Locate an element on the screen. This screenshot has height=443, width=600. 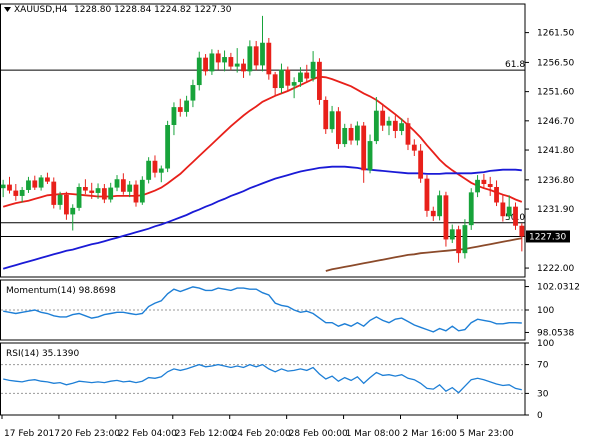
time-axis-label: 24 Feb 20:00 is located at coordinates (261, 434).